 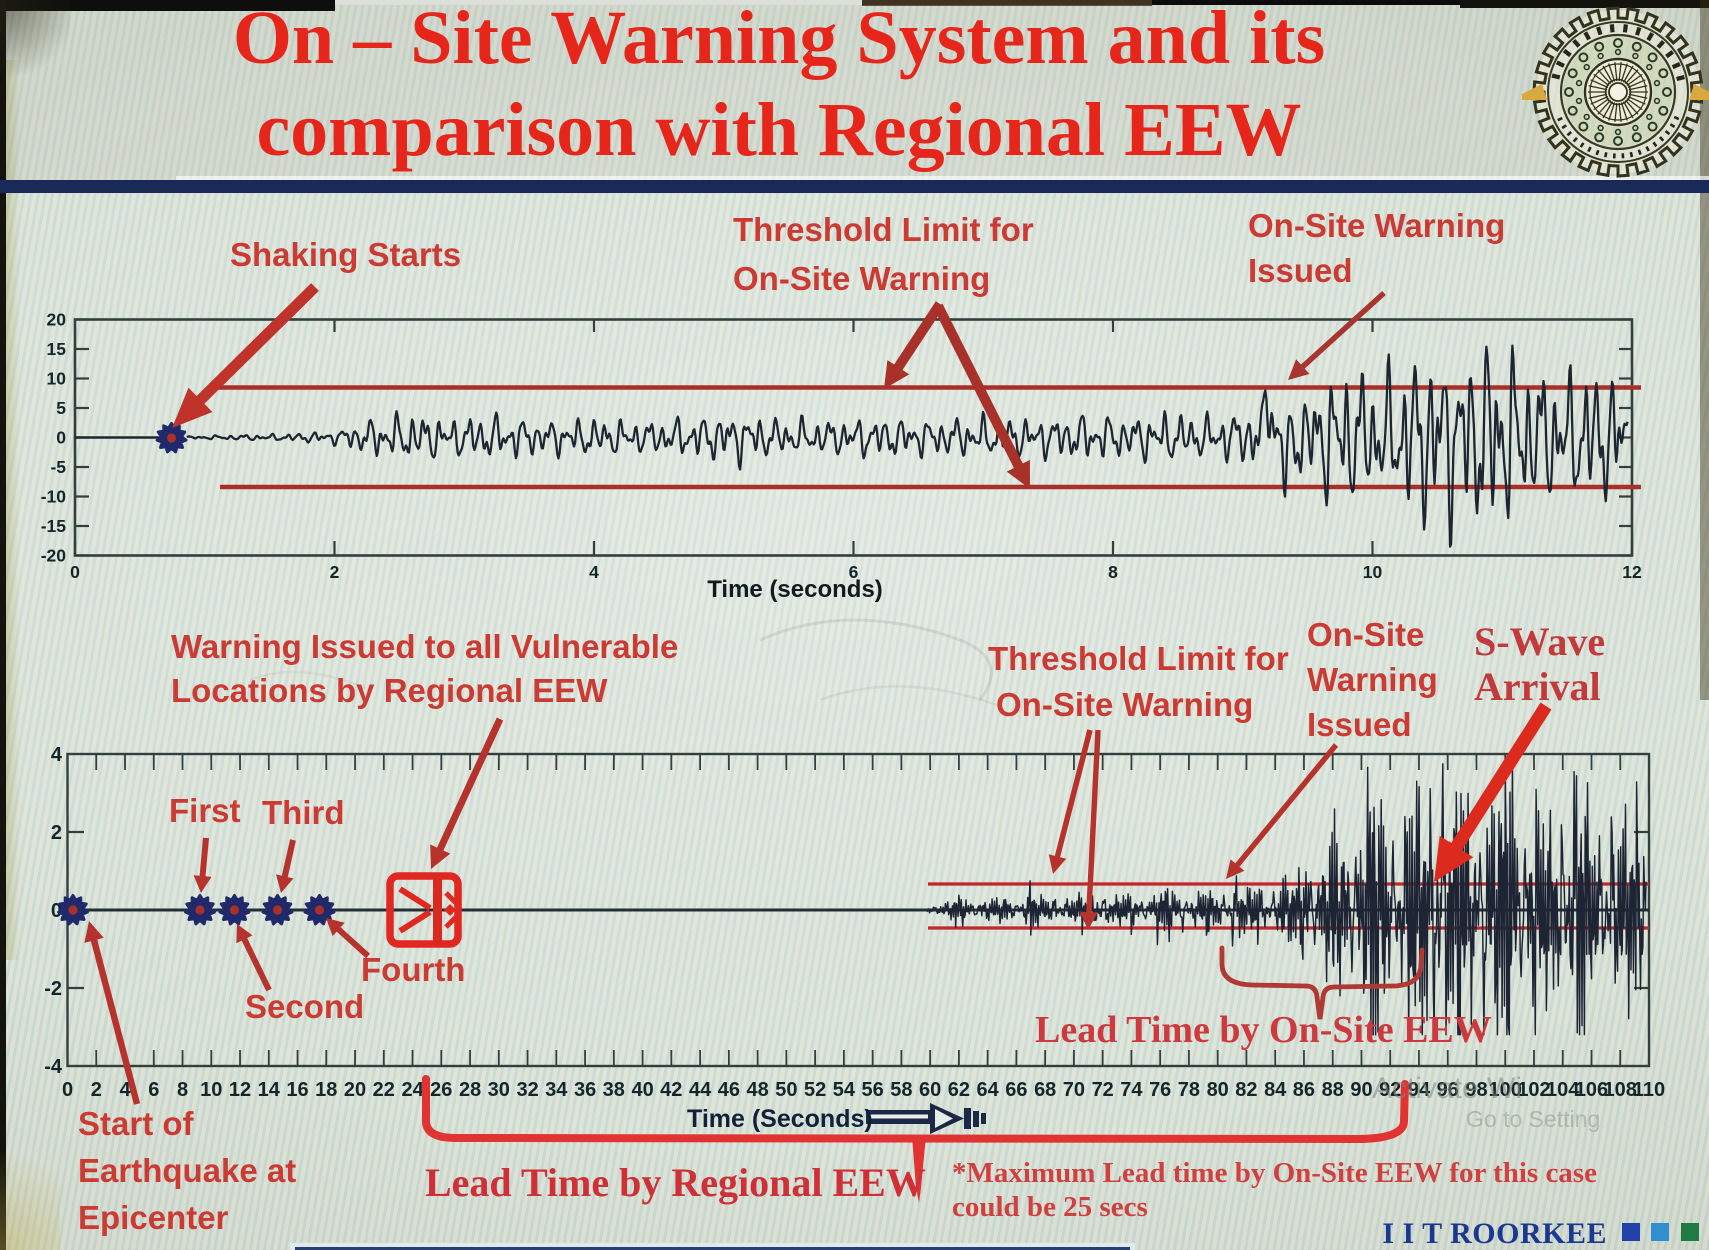 I want to click on svg-text: Epicenter, so click(x=153, y=1217).